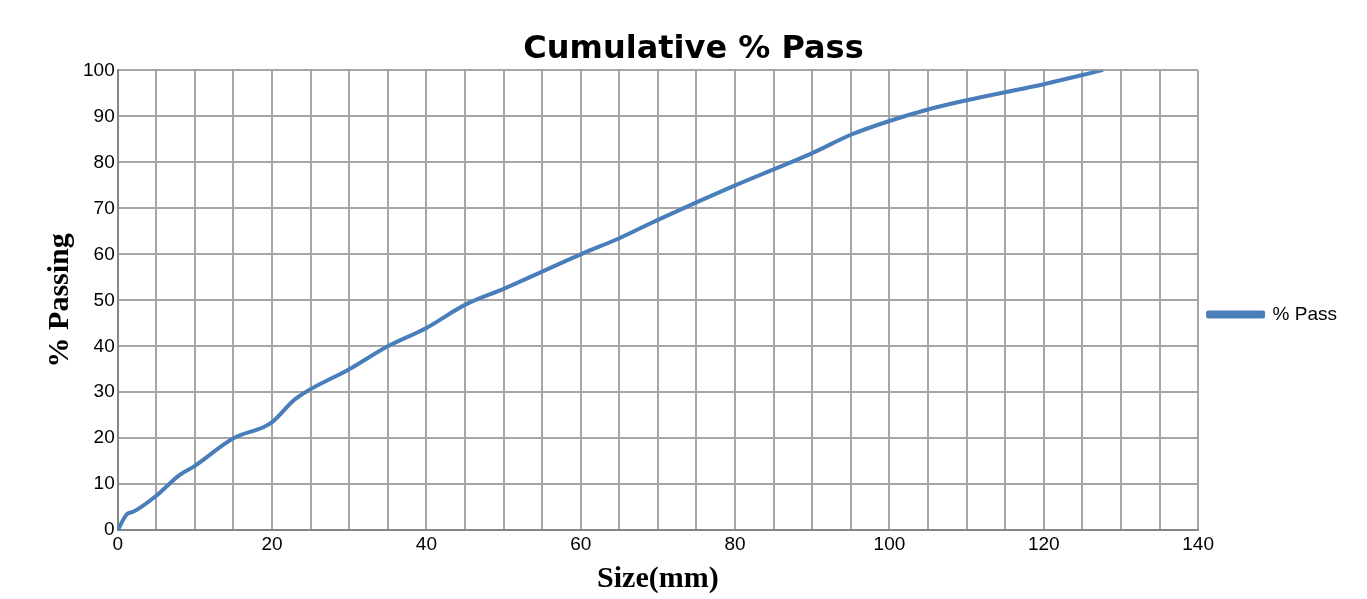 This screenshot has width=1367, height=599. What do you see at coordinates (889, 543) in the screenshot?
I see `x-tick-label: 100` at bounding box center [889, 543].